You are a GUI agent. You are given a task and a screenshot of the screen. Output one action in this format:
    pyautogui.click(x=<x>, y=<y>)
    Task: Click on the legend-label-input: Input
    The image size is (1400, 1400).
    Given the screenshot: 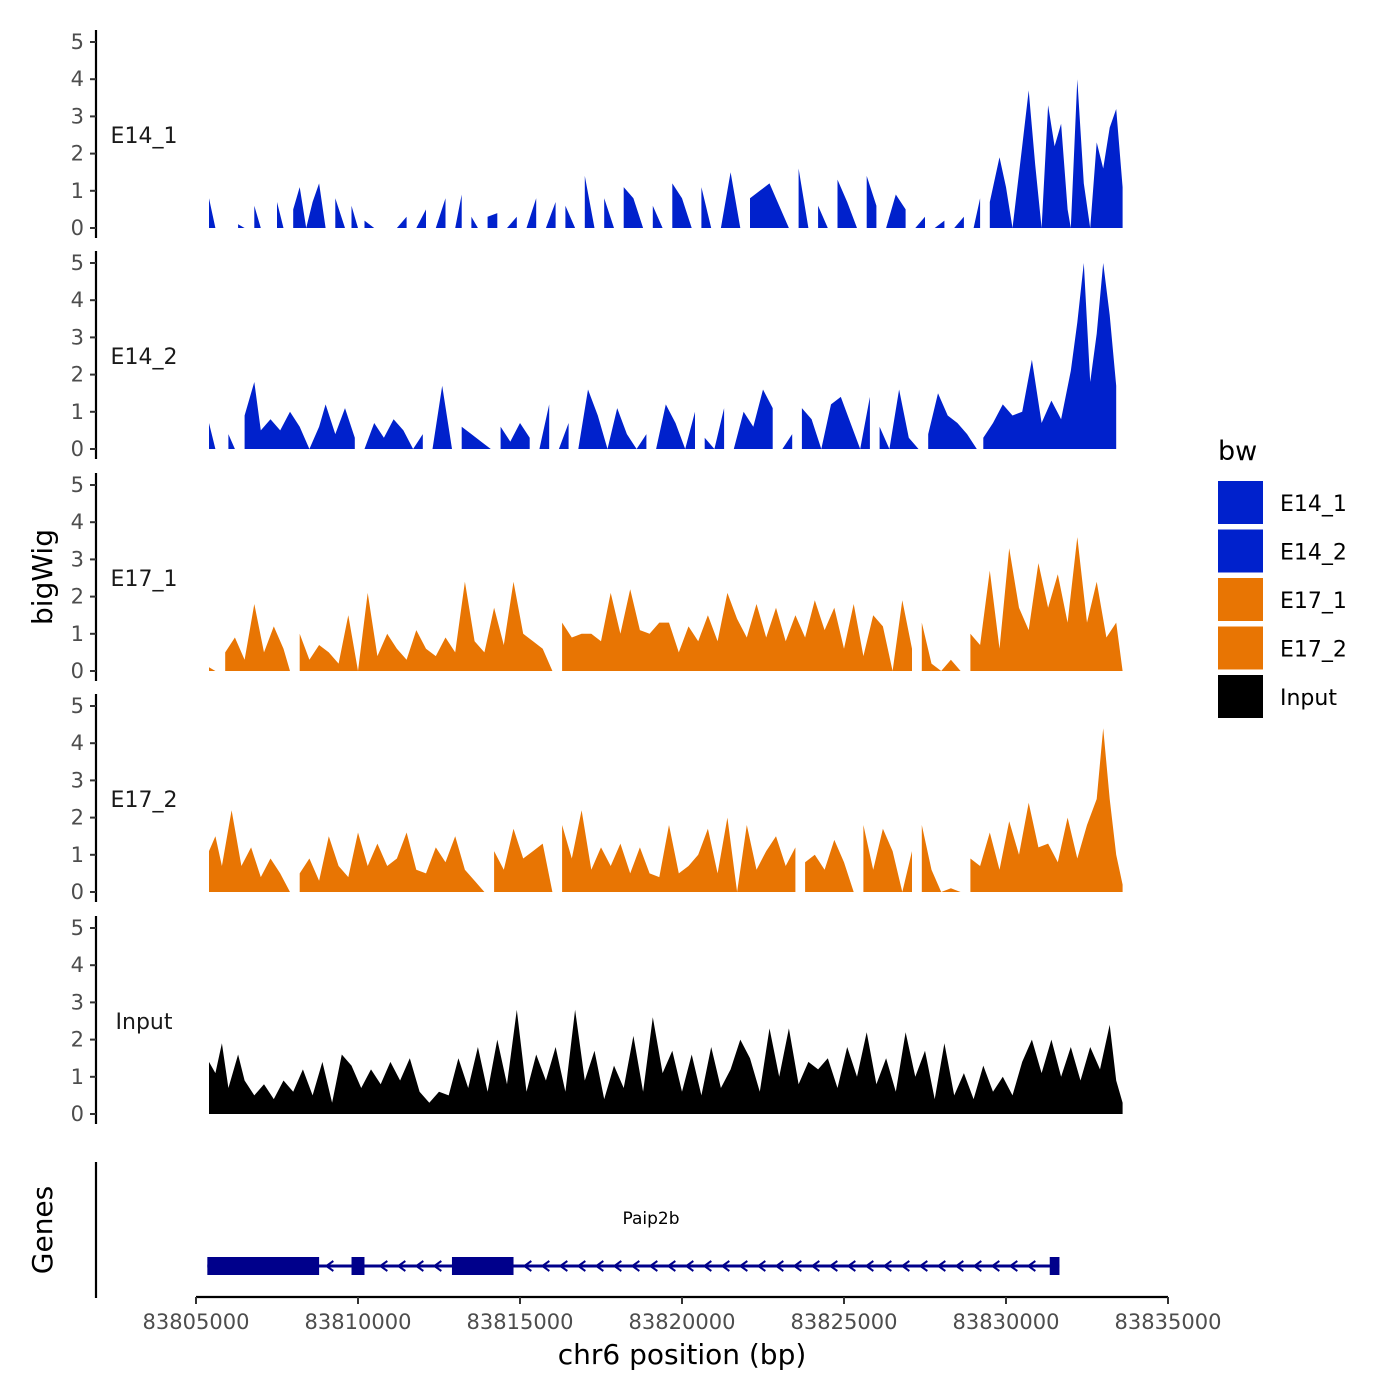 What is the action you would take?
    pyautogui.click(x=1308, y=698)
    